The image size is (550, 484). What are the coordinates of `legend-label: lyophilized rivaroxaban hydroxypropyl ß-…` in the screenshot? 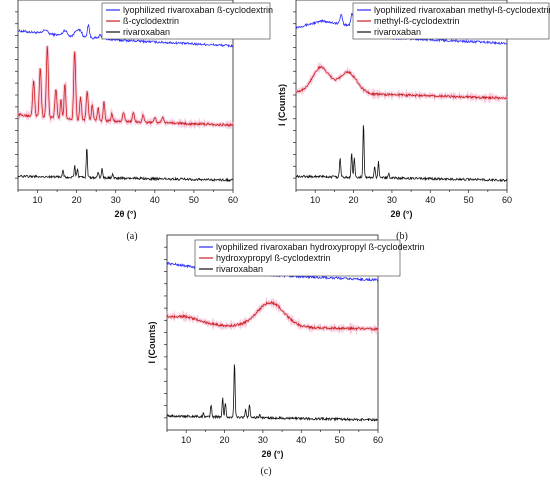 It's located at (320, 247).